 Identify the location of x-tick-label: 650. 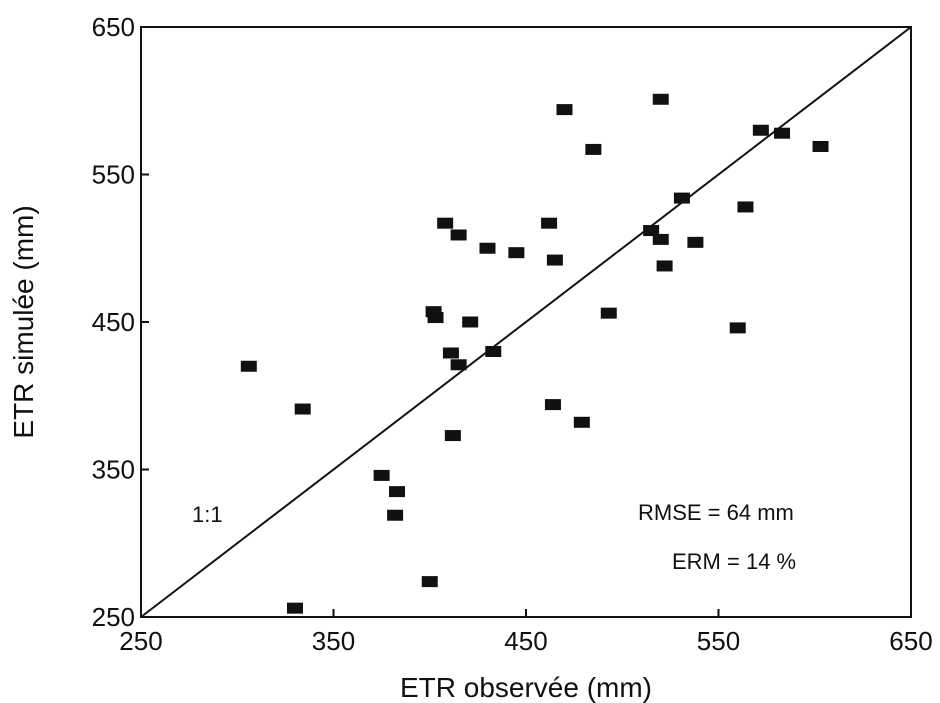
(910, 641).